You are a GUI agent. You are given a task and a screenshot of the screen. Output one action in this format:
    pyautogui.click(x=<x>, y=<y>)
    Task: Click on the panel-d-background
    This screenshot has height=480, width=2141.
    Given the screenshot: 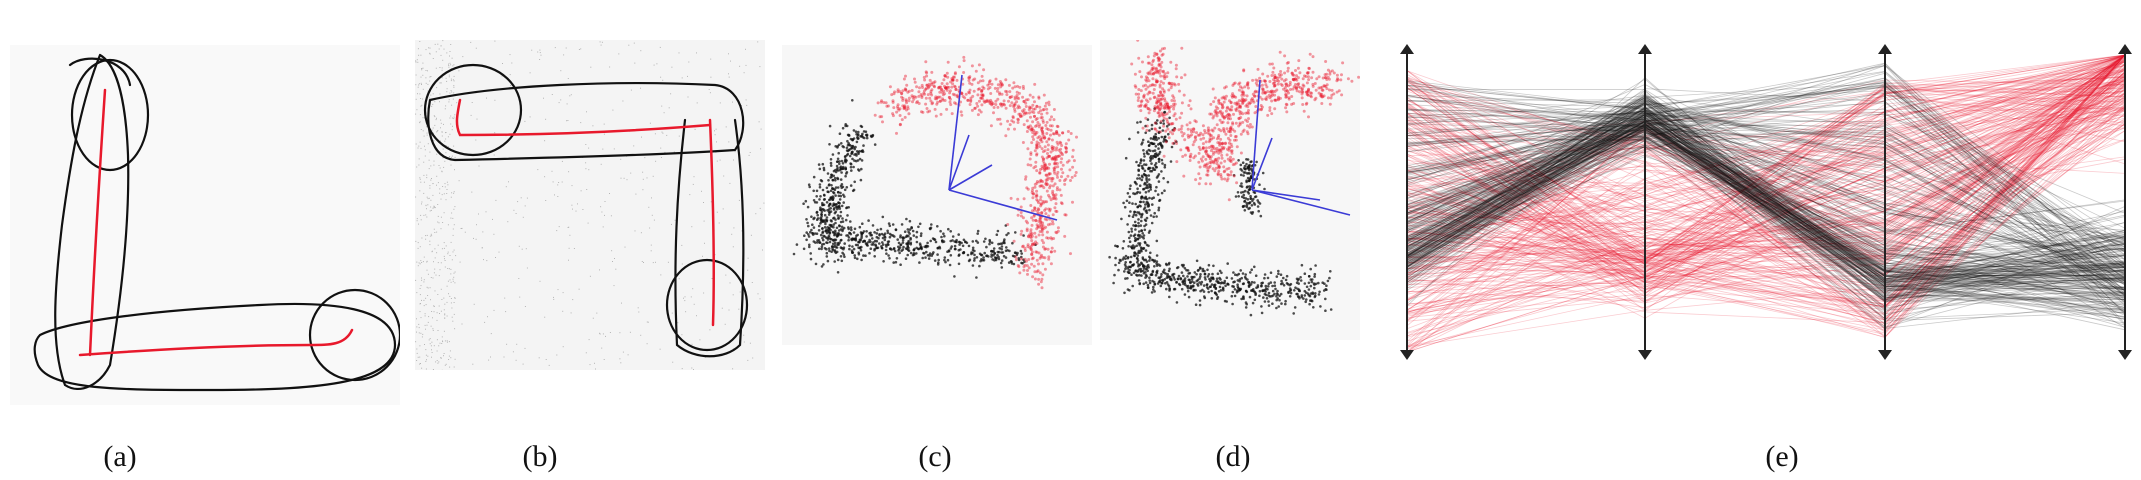 What is the action you would take?
    pyautogui.click(x=1230, y=190)
    